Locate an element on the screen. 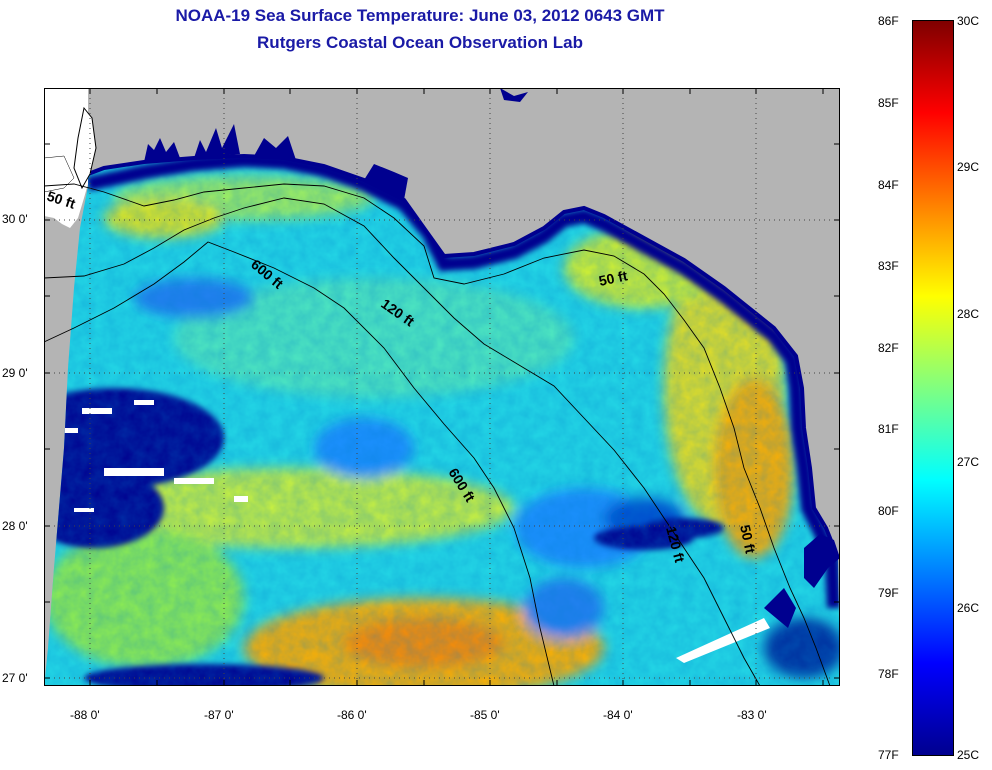 The width and height of the screenshot is (992, 770). colorbar-c-label: 25C is located at coordinates (968, 755).